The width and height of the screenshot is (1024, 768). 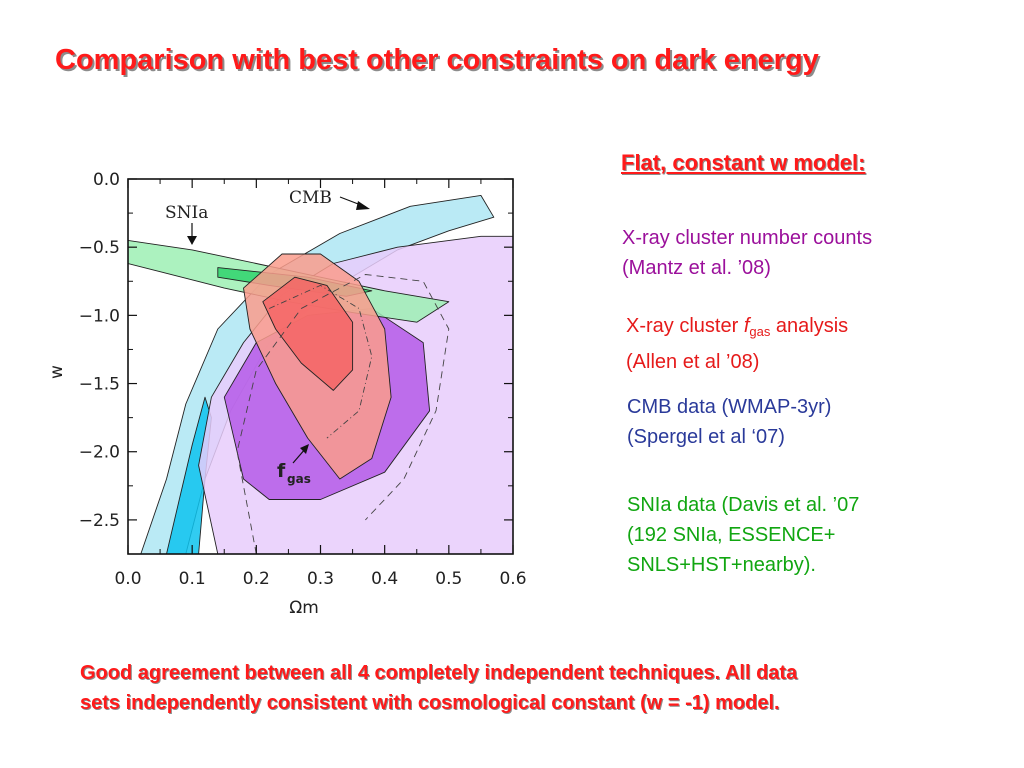 What do you see at coordinates (721, 565) in the screenshot?
I see `legend-detail: SNLS+HST+nearby).` at bounding box center [721, 565].